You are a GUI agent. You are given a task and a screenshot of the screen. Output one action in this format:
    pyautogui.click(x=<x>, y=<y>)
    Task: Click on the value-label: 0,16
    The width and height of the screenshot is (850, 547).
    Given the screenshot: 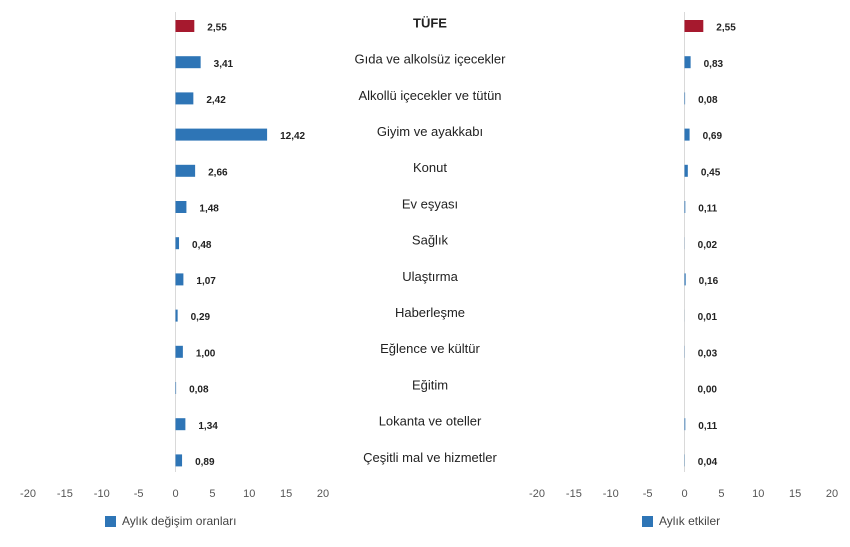 What is the action you would take?
    pyautogui.click(x=709, y=281)
    